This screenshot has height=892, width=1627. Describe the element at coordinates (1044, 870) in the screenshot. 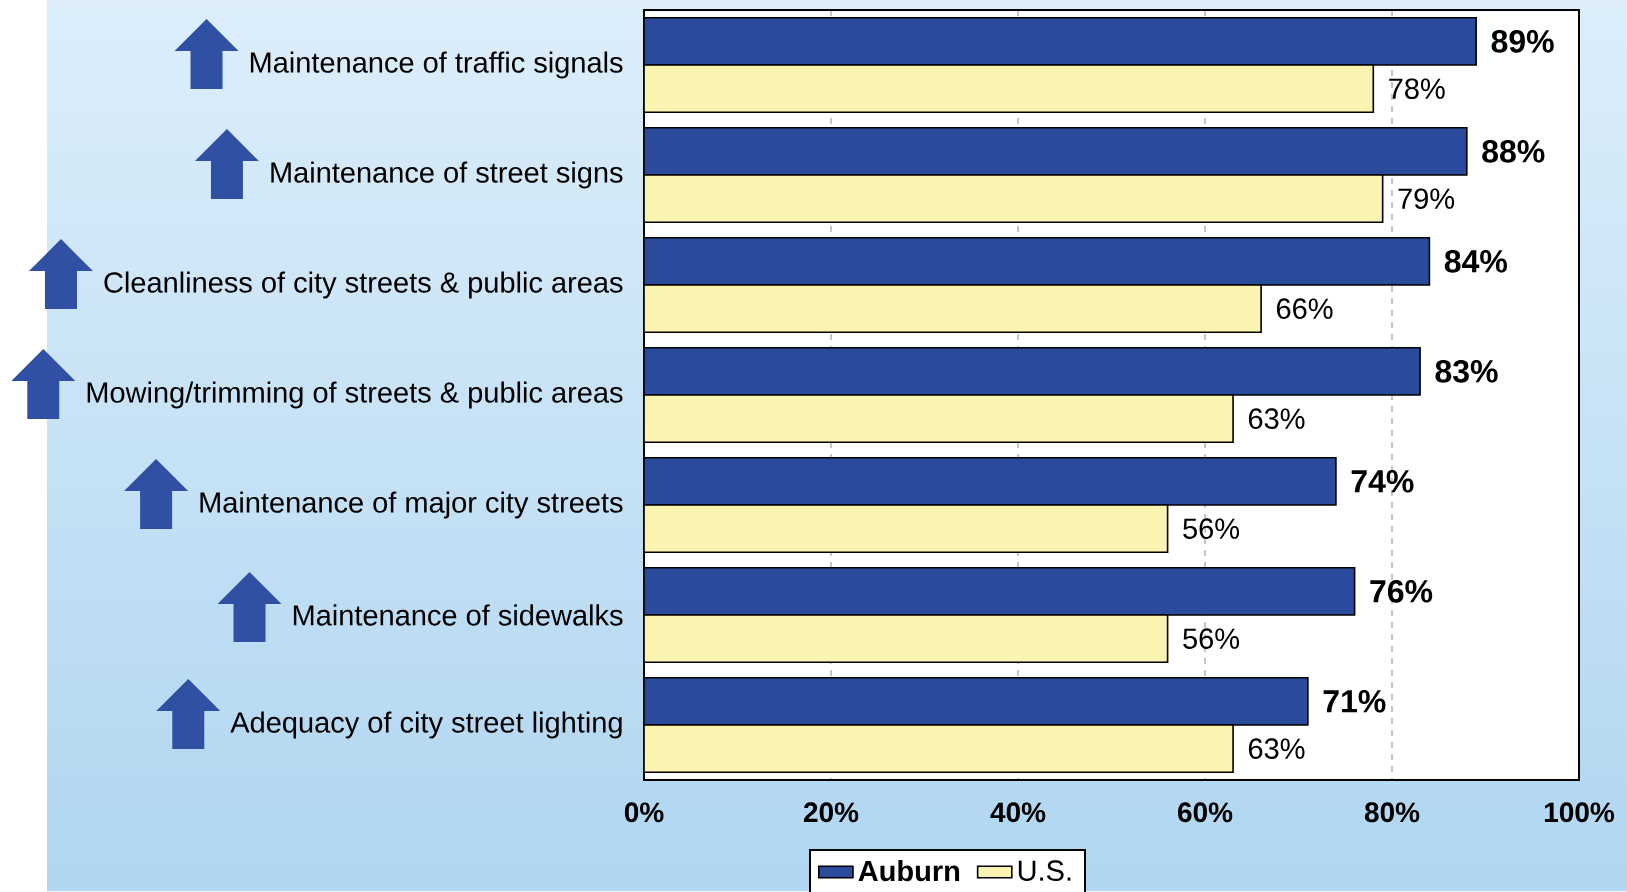

I see `legend-label: U.S.` at that location.